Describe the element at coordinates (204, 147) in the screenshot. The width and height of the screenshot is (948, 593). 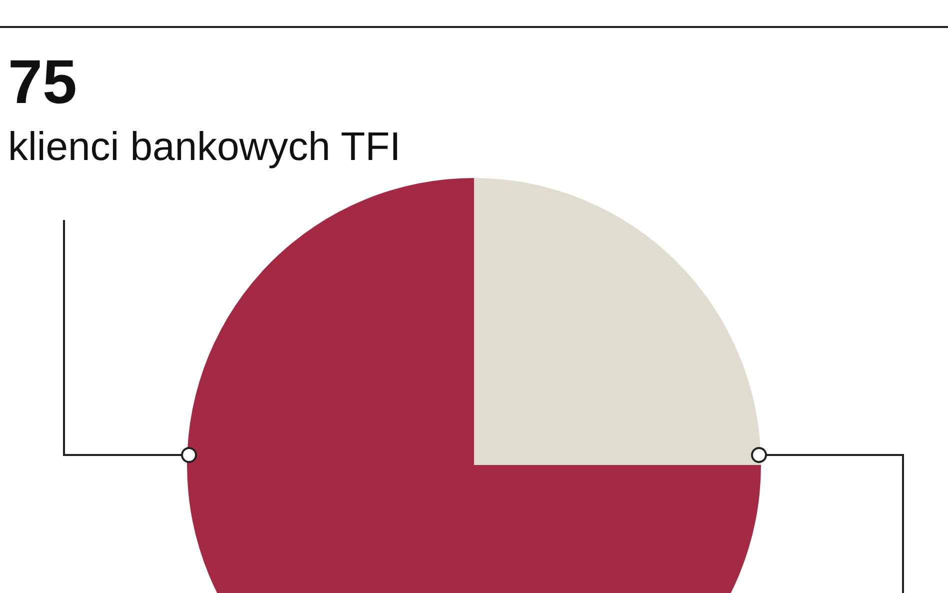
I see `slice-label: klienci bankowych TFI` at that location.